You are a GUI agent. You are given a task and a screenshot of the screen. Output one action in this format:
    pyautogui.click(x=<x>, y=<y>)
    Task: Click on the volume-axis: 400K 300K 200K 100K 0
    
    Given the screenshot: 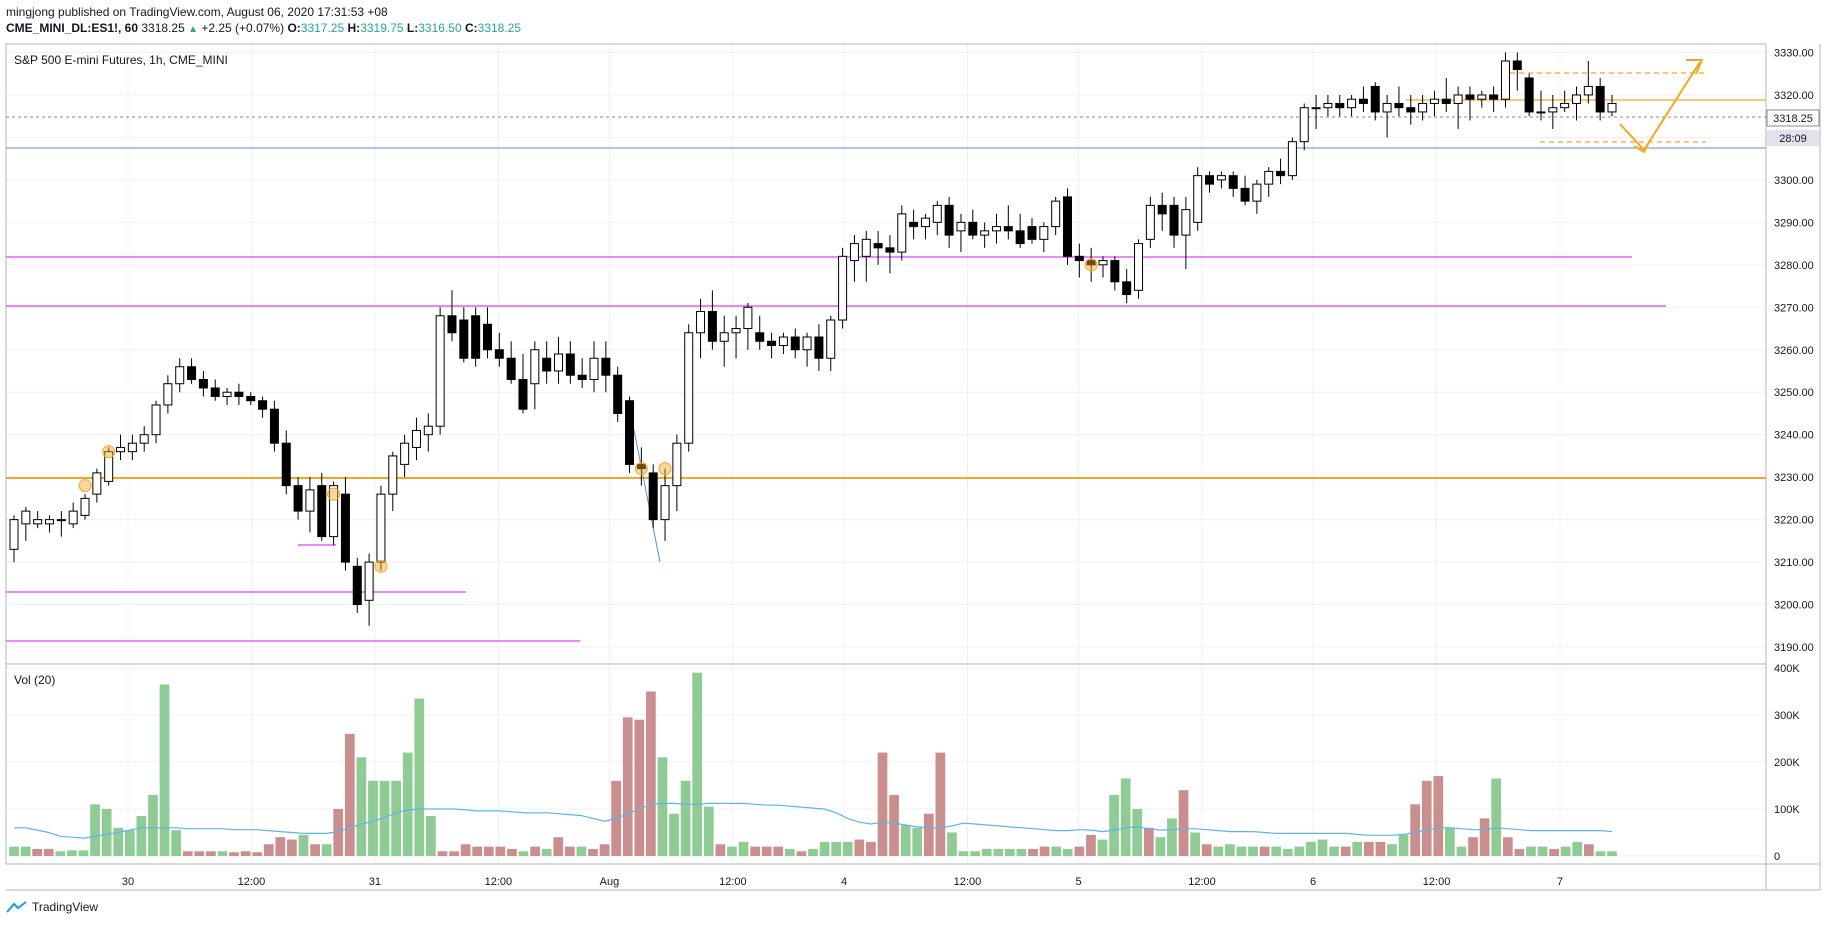 What is the action you would take?
    pyautogui.click(x=1787, y=763)
    